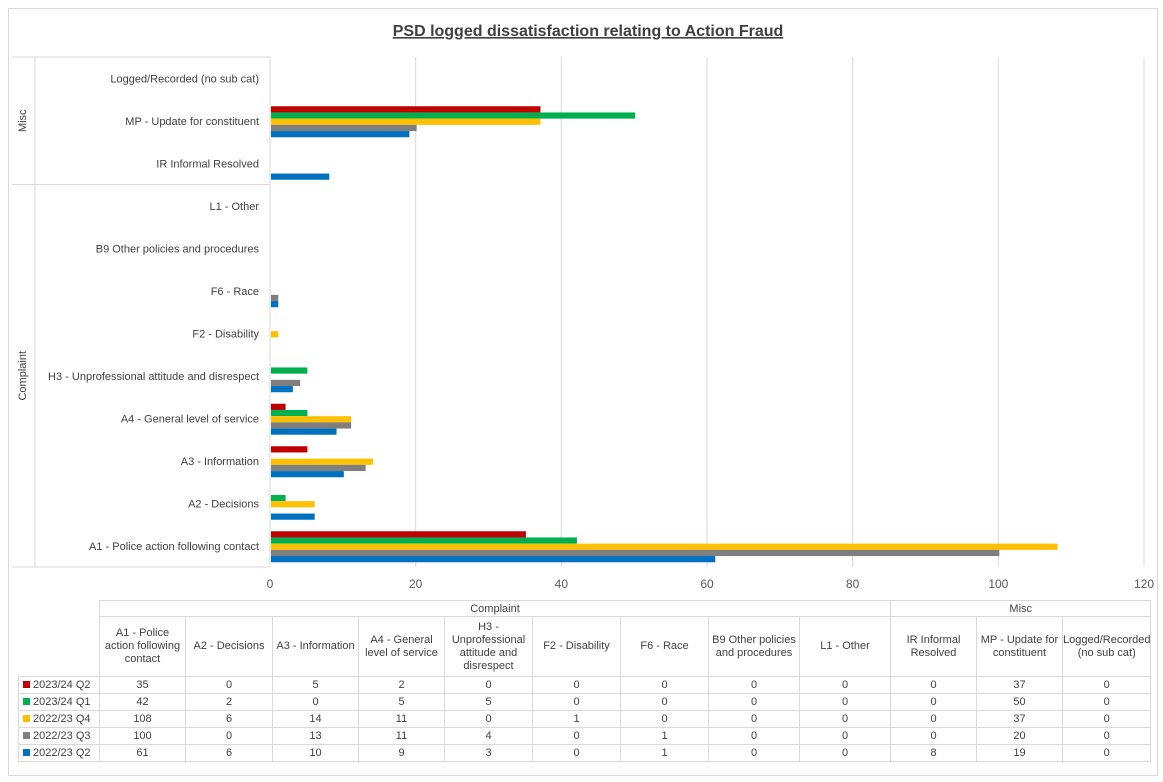 The height and width of the screenshot is (782, 1163). I want to click on table-group-header: Misc, so click(1020, 608).